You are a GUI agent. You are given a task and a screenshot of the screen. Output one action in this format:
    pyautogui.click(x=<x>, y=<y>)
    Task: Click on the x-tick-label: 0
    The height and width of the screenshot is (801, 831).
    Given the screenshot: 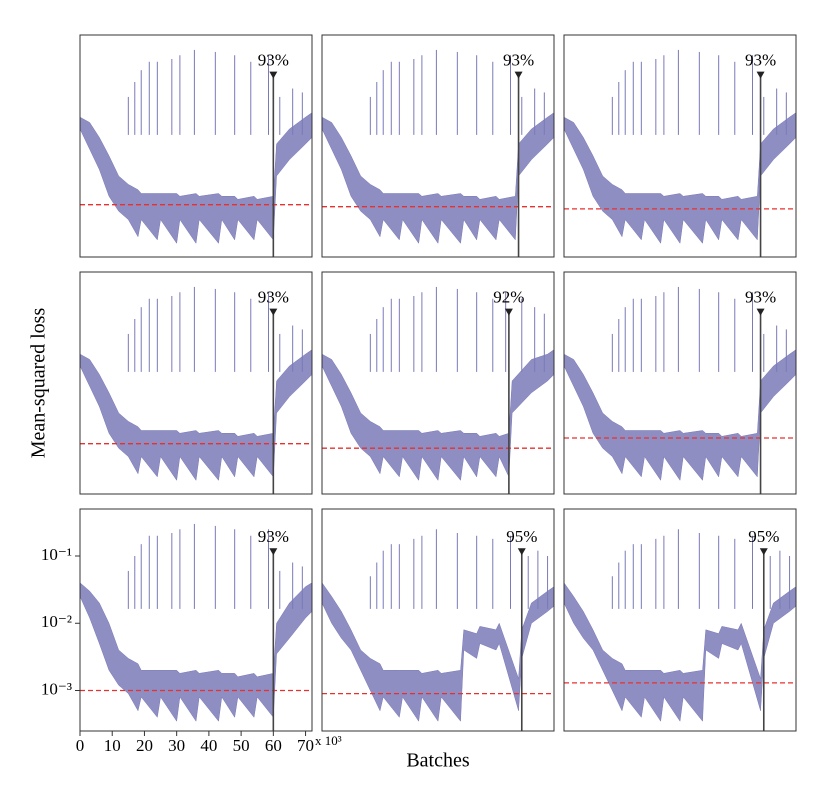 What is the action you would take?
    pyautogui.click(x=80, y=745)
    